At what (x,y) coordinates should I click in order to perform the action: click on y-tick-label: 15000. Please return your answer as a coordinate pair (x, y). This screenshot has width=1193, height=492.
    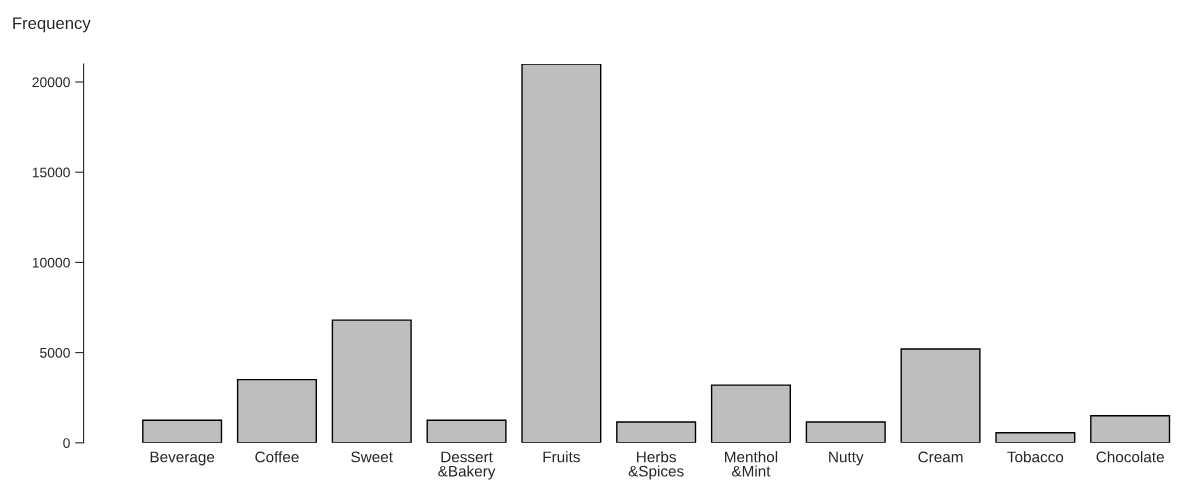
    Looking at the image, I should click on (51, 172).